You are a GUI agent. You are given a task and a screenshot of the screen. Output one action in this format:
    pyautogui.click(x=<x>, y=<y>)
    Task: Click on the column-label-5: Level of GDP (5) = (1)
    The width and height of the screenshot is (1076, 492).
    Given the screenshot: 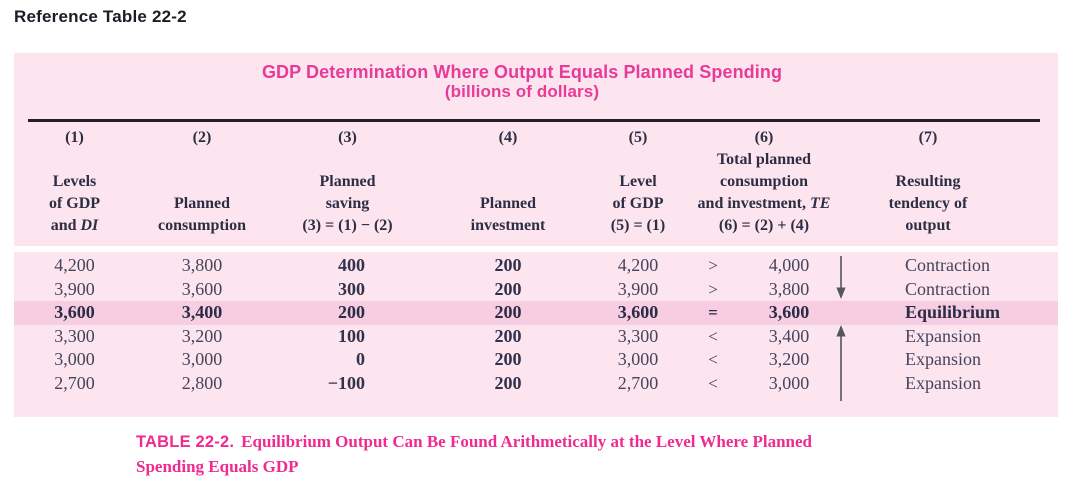 What is the action you would take?
    pyautogui.click(x=638, y=203)
    